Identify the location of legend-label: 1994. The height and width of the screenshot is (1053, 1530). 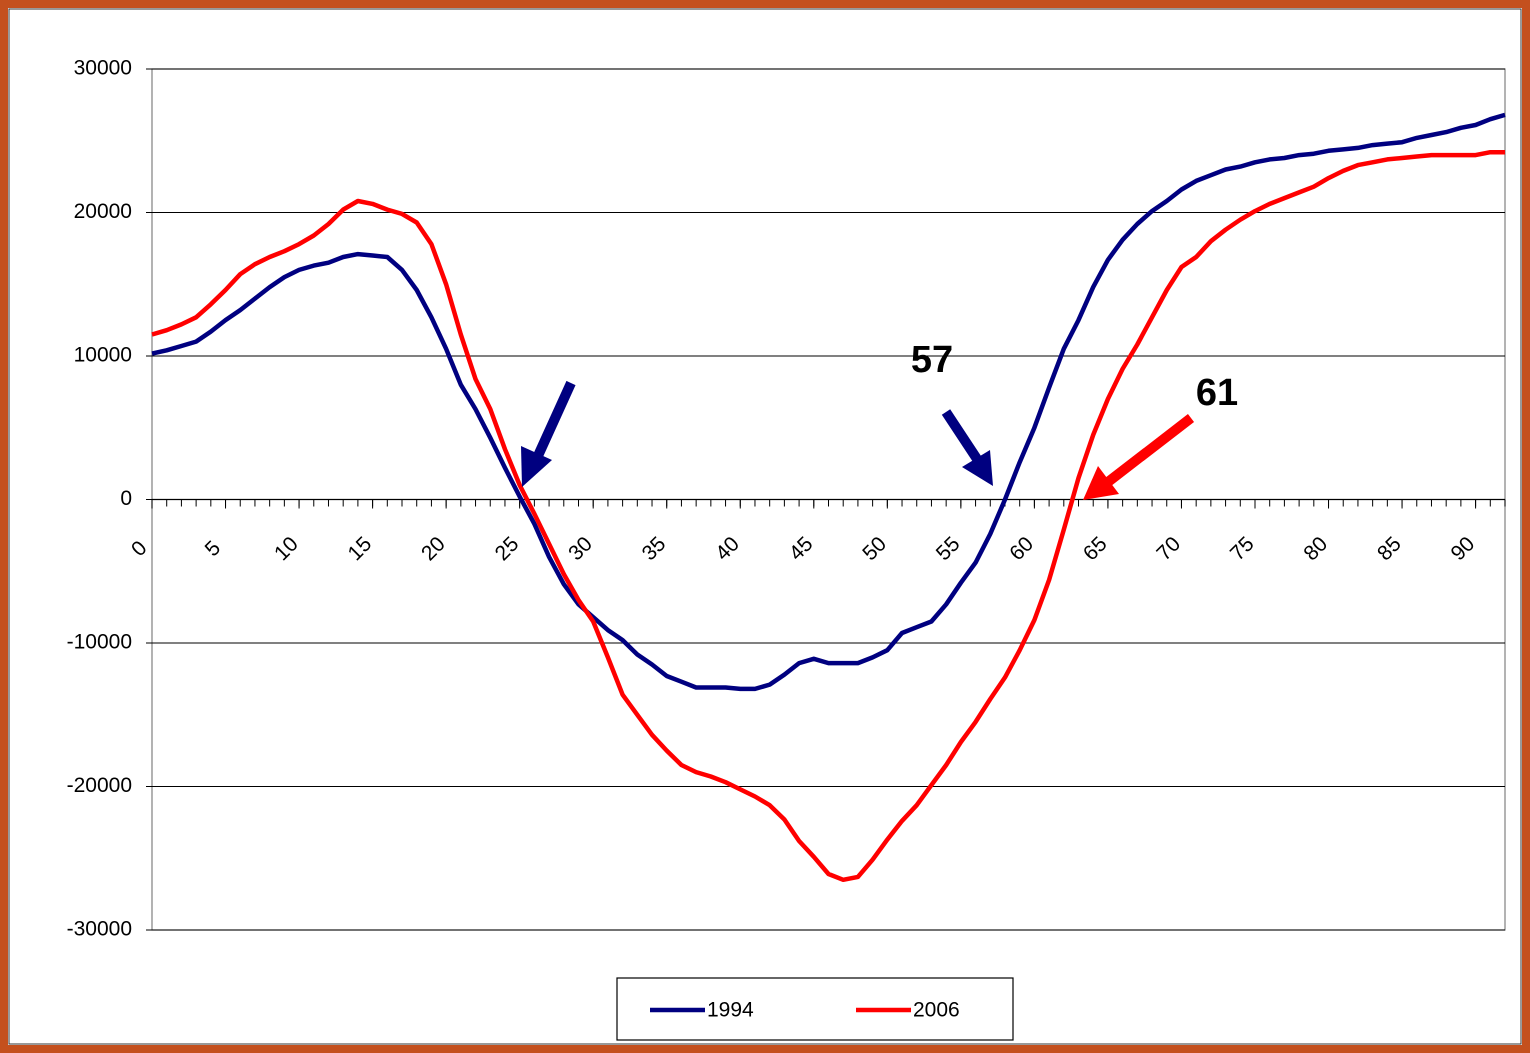
(730, 1010).